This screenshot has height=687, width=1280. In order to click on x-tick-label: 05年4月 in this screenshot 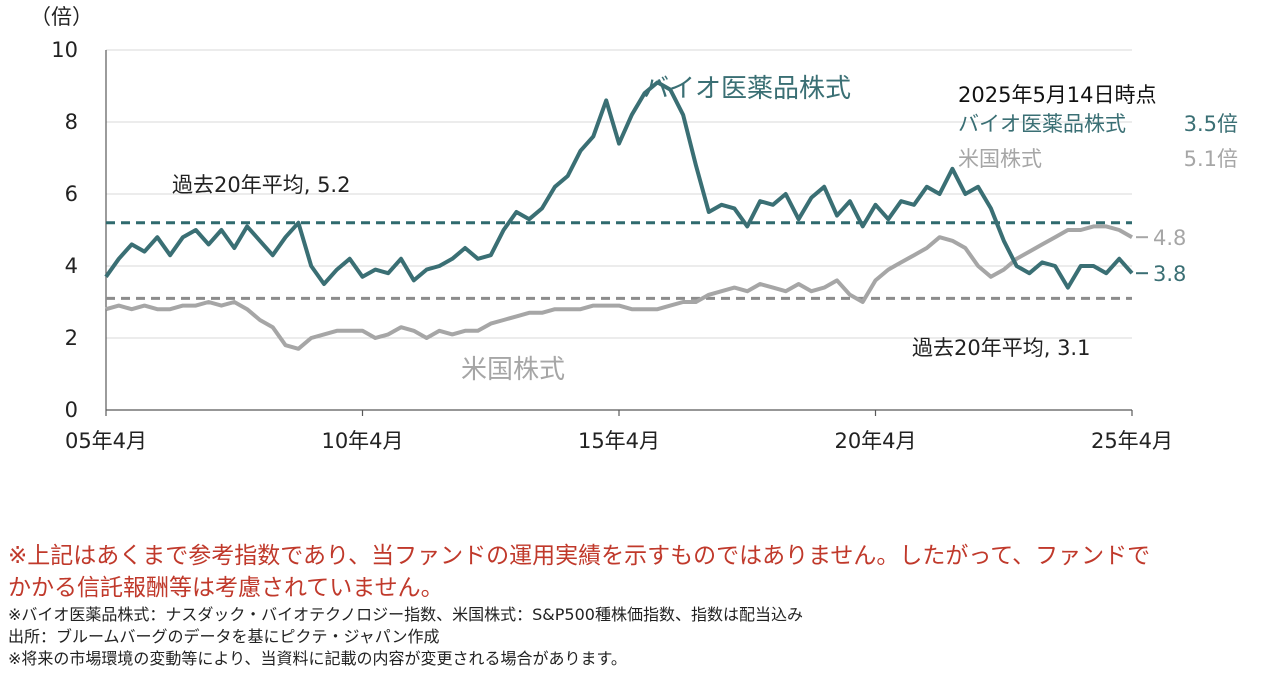, I will do `click(106, 441)`.